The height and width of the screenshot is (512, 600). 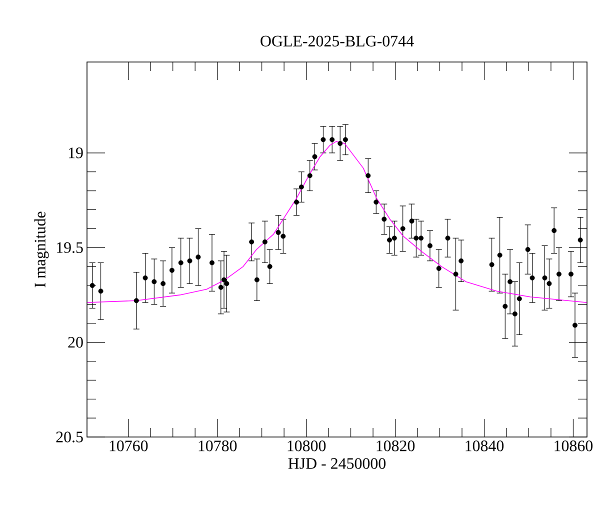 I want to click on x-tick-label: 10840, so click(x=485, y=446).